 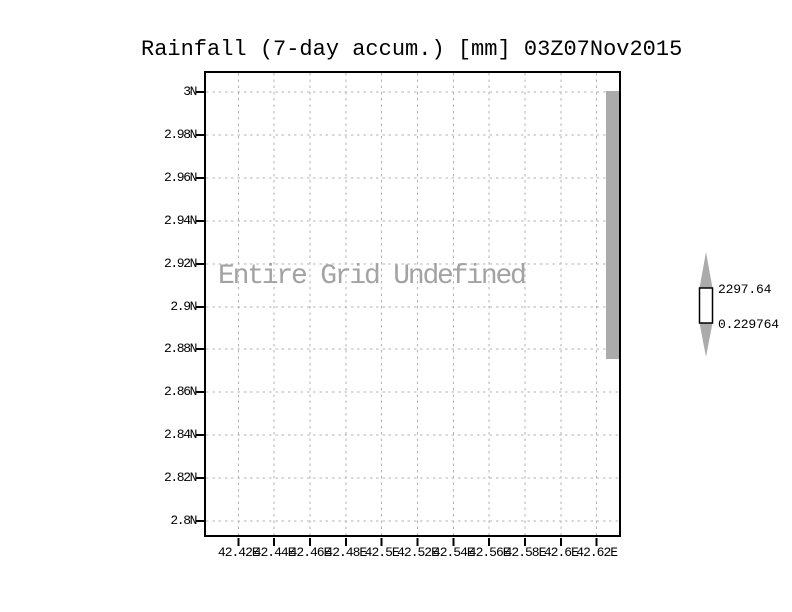 What do you see at coordinates (453, 552) in the screenshot?
I see `x-tick-label: 42.54E` at bounding box center [453, 552].